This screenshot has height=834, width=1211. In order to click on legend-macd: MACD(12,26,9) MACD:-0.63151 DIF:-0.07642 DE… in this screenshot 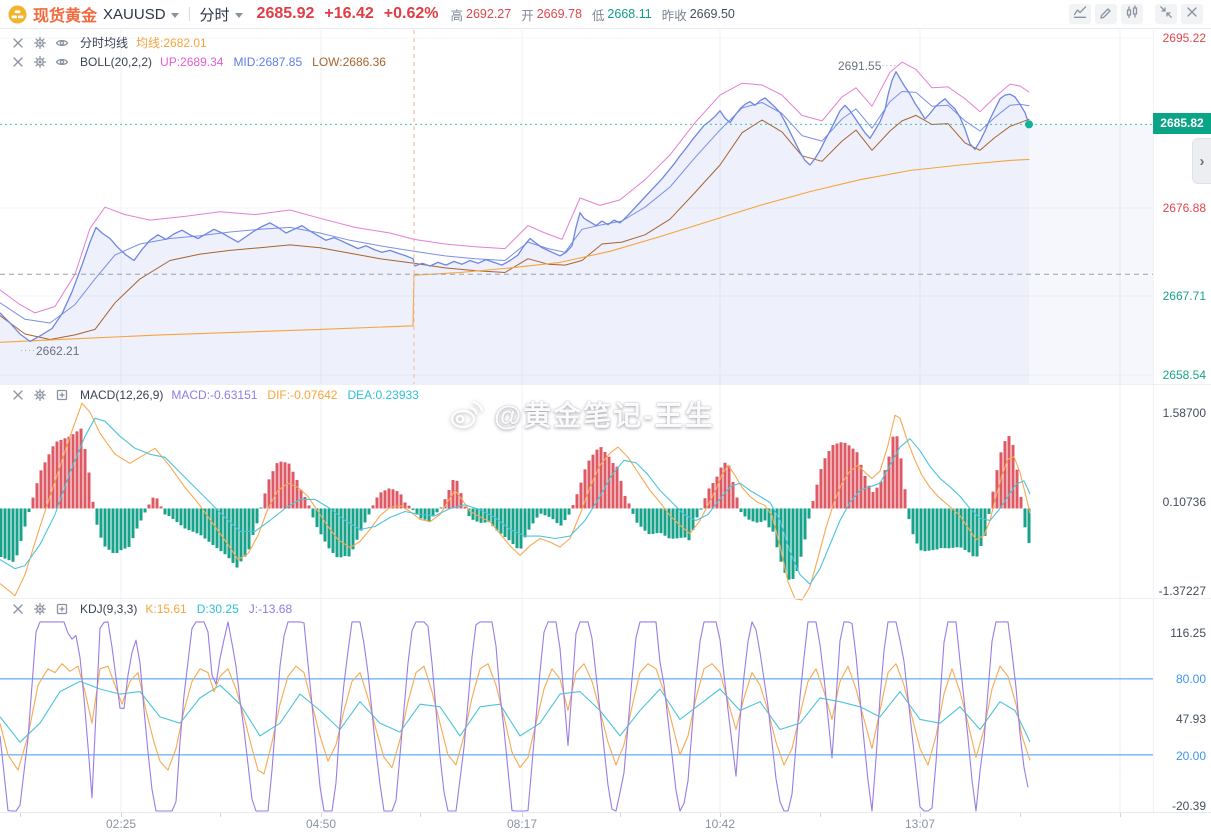, I will do `click(219, 394)`.